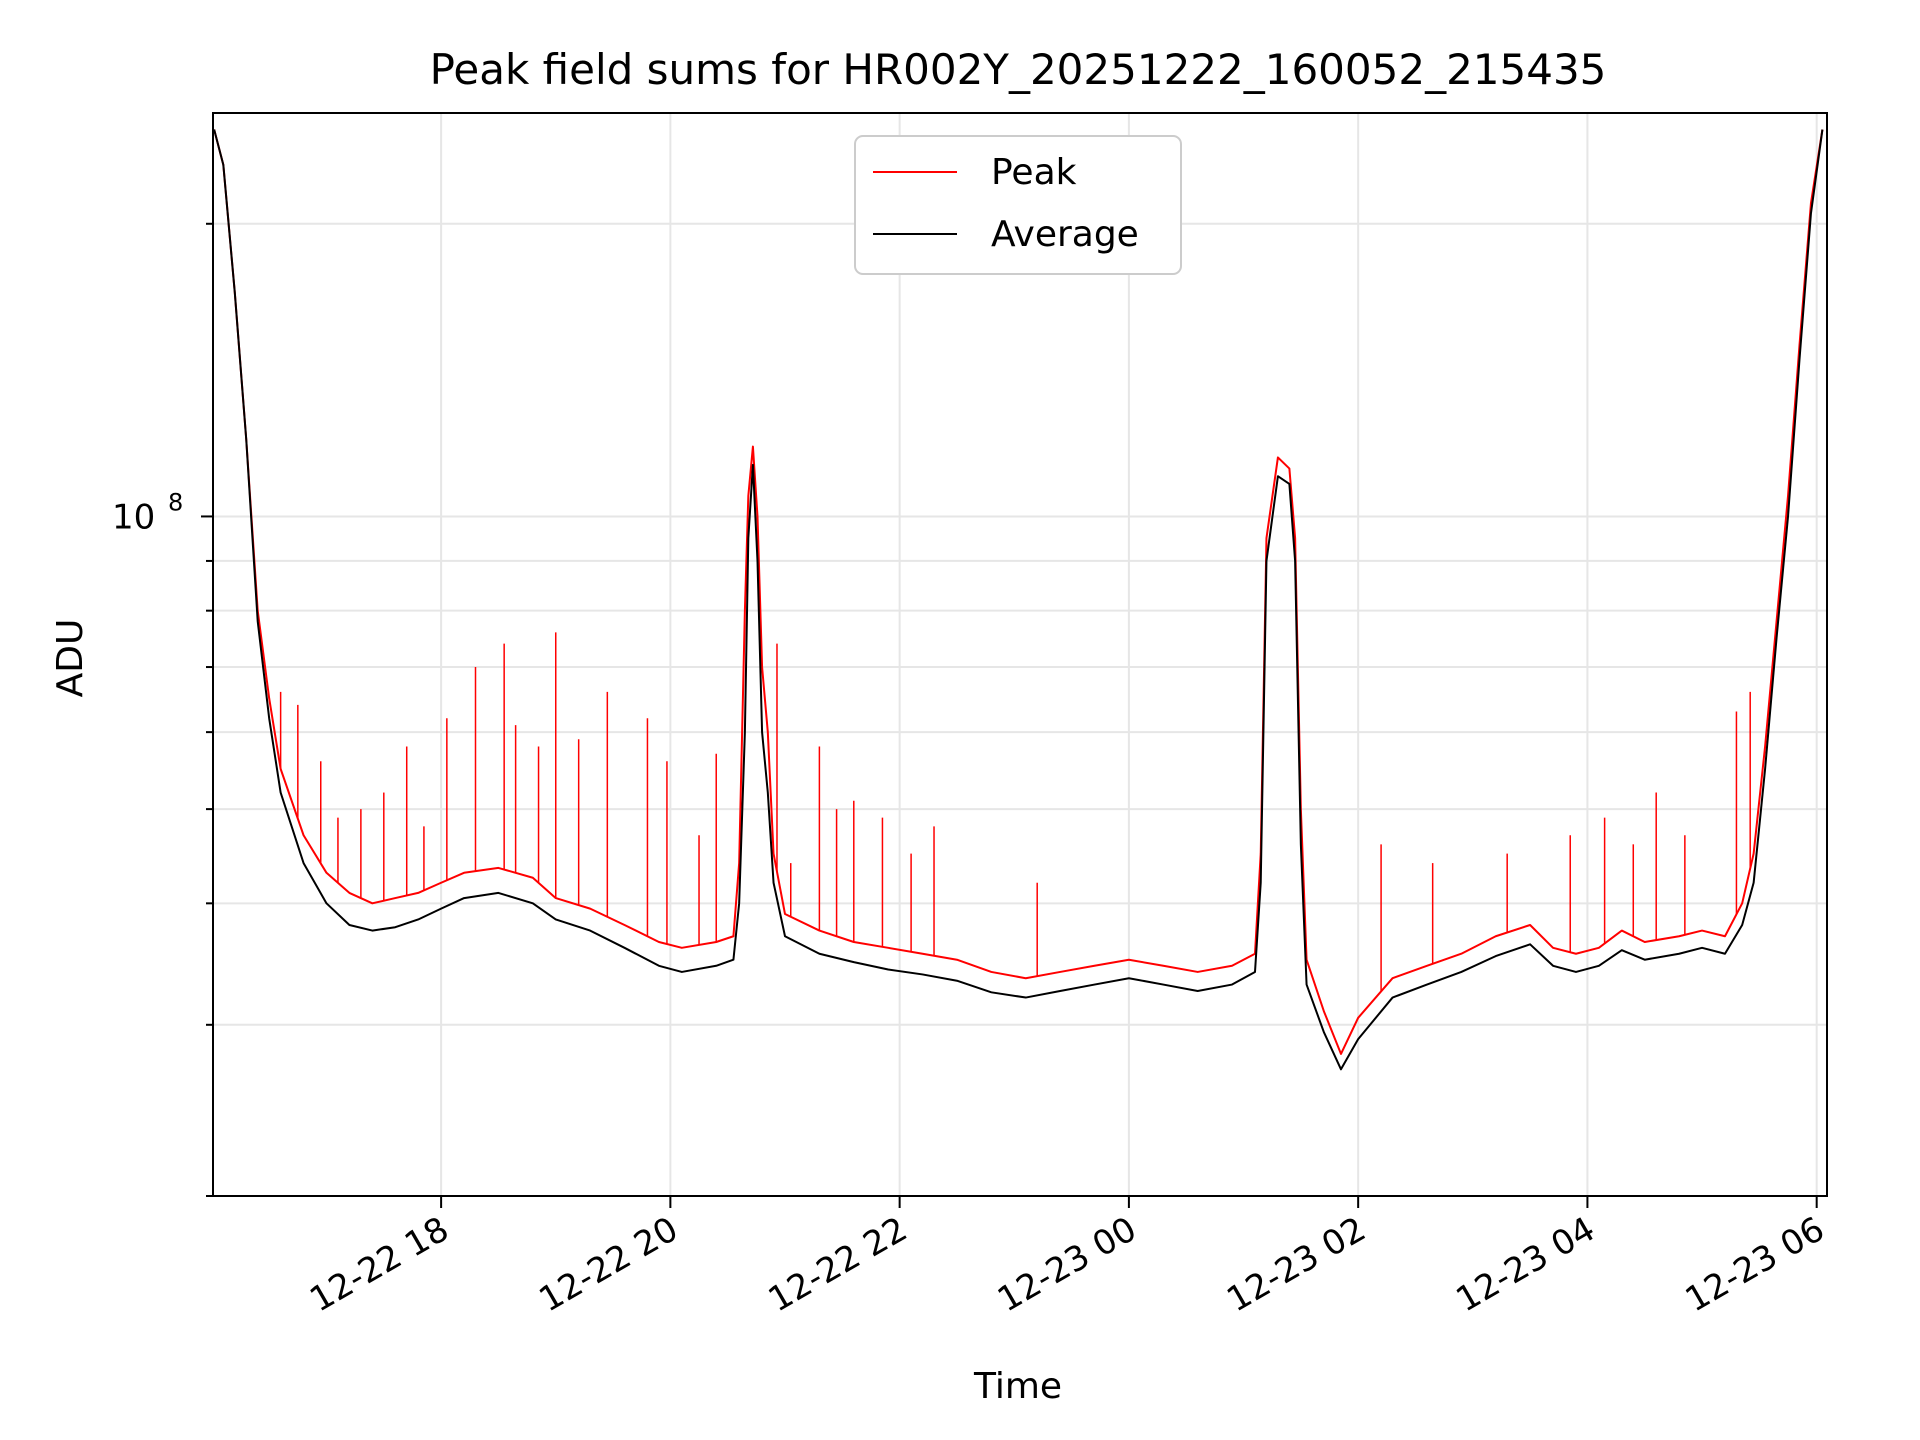 This screenshot has height=1440, width=1920. What do you see at coordinates (133, 517) in the screenshot?
I see `y-tick-base: 10` at bounding box center [133, 517].